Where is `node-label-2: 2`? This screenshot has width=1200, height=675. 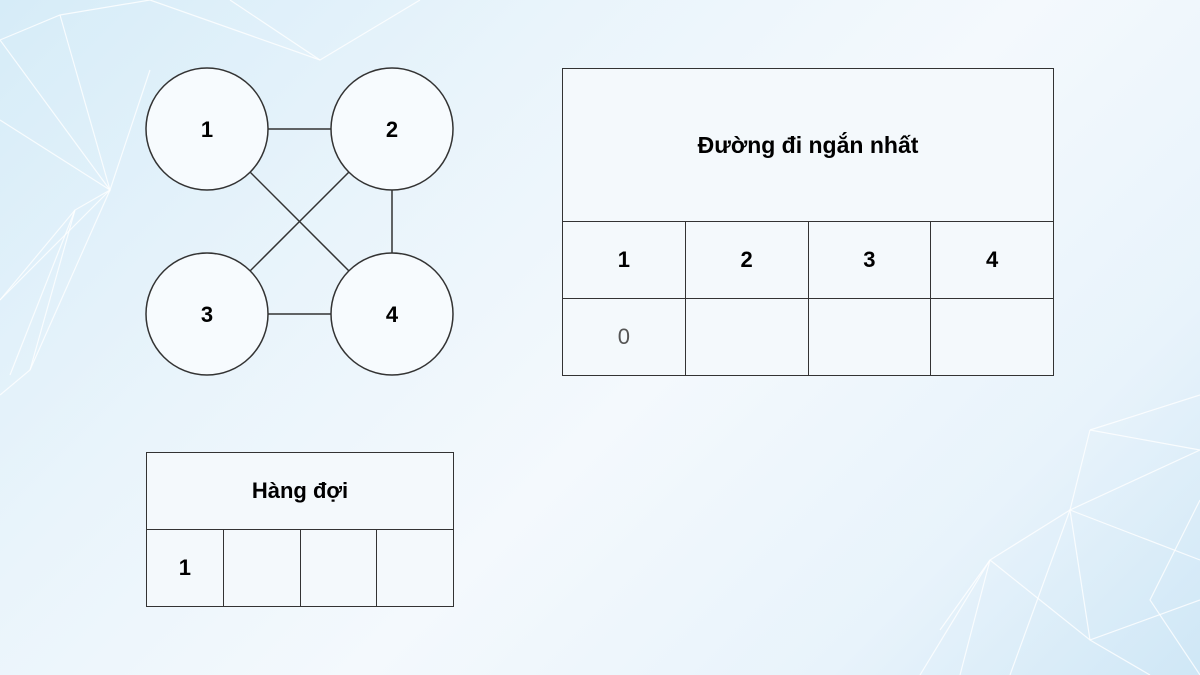 node-label-2: 2 is located at coordinates (392, 129).